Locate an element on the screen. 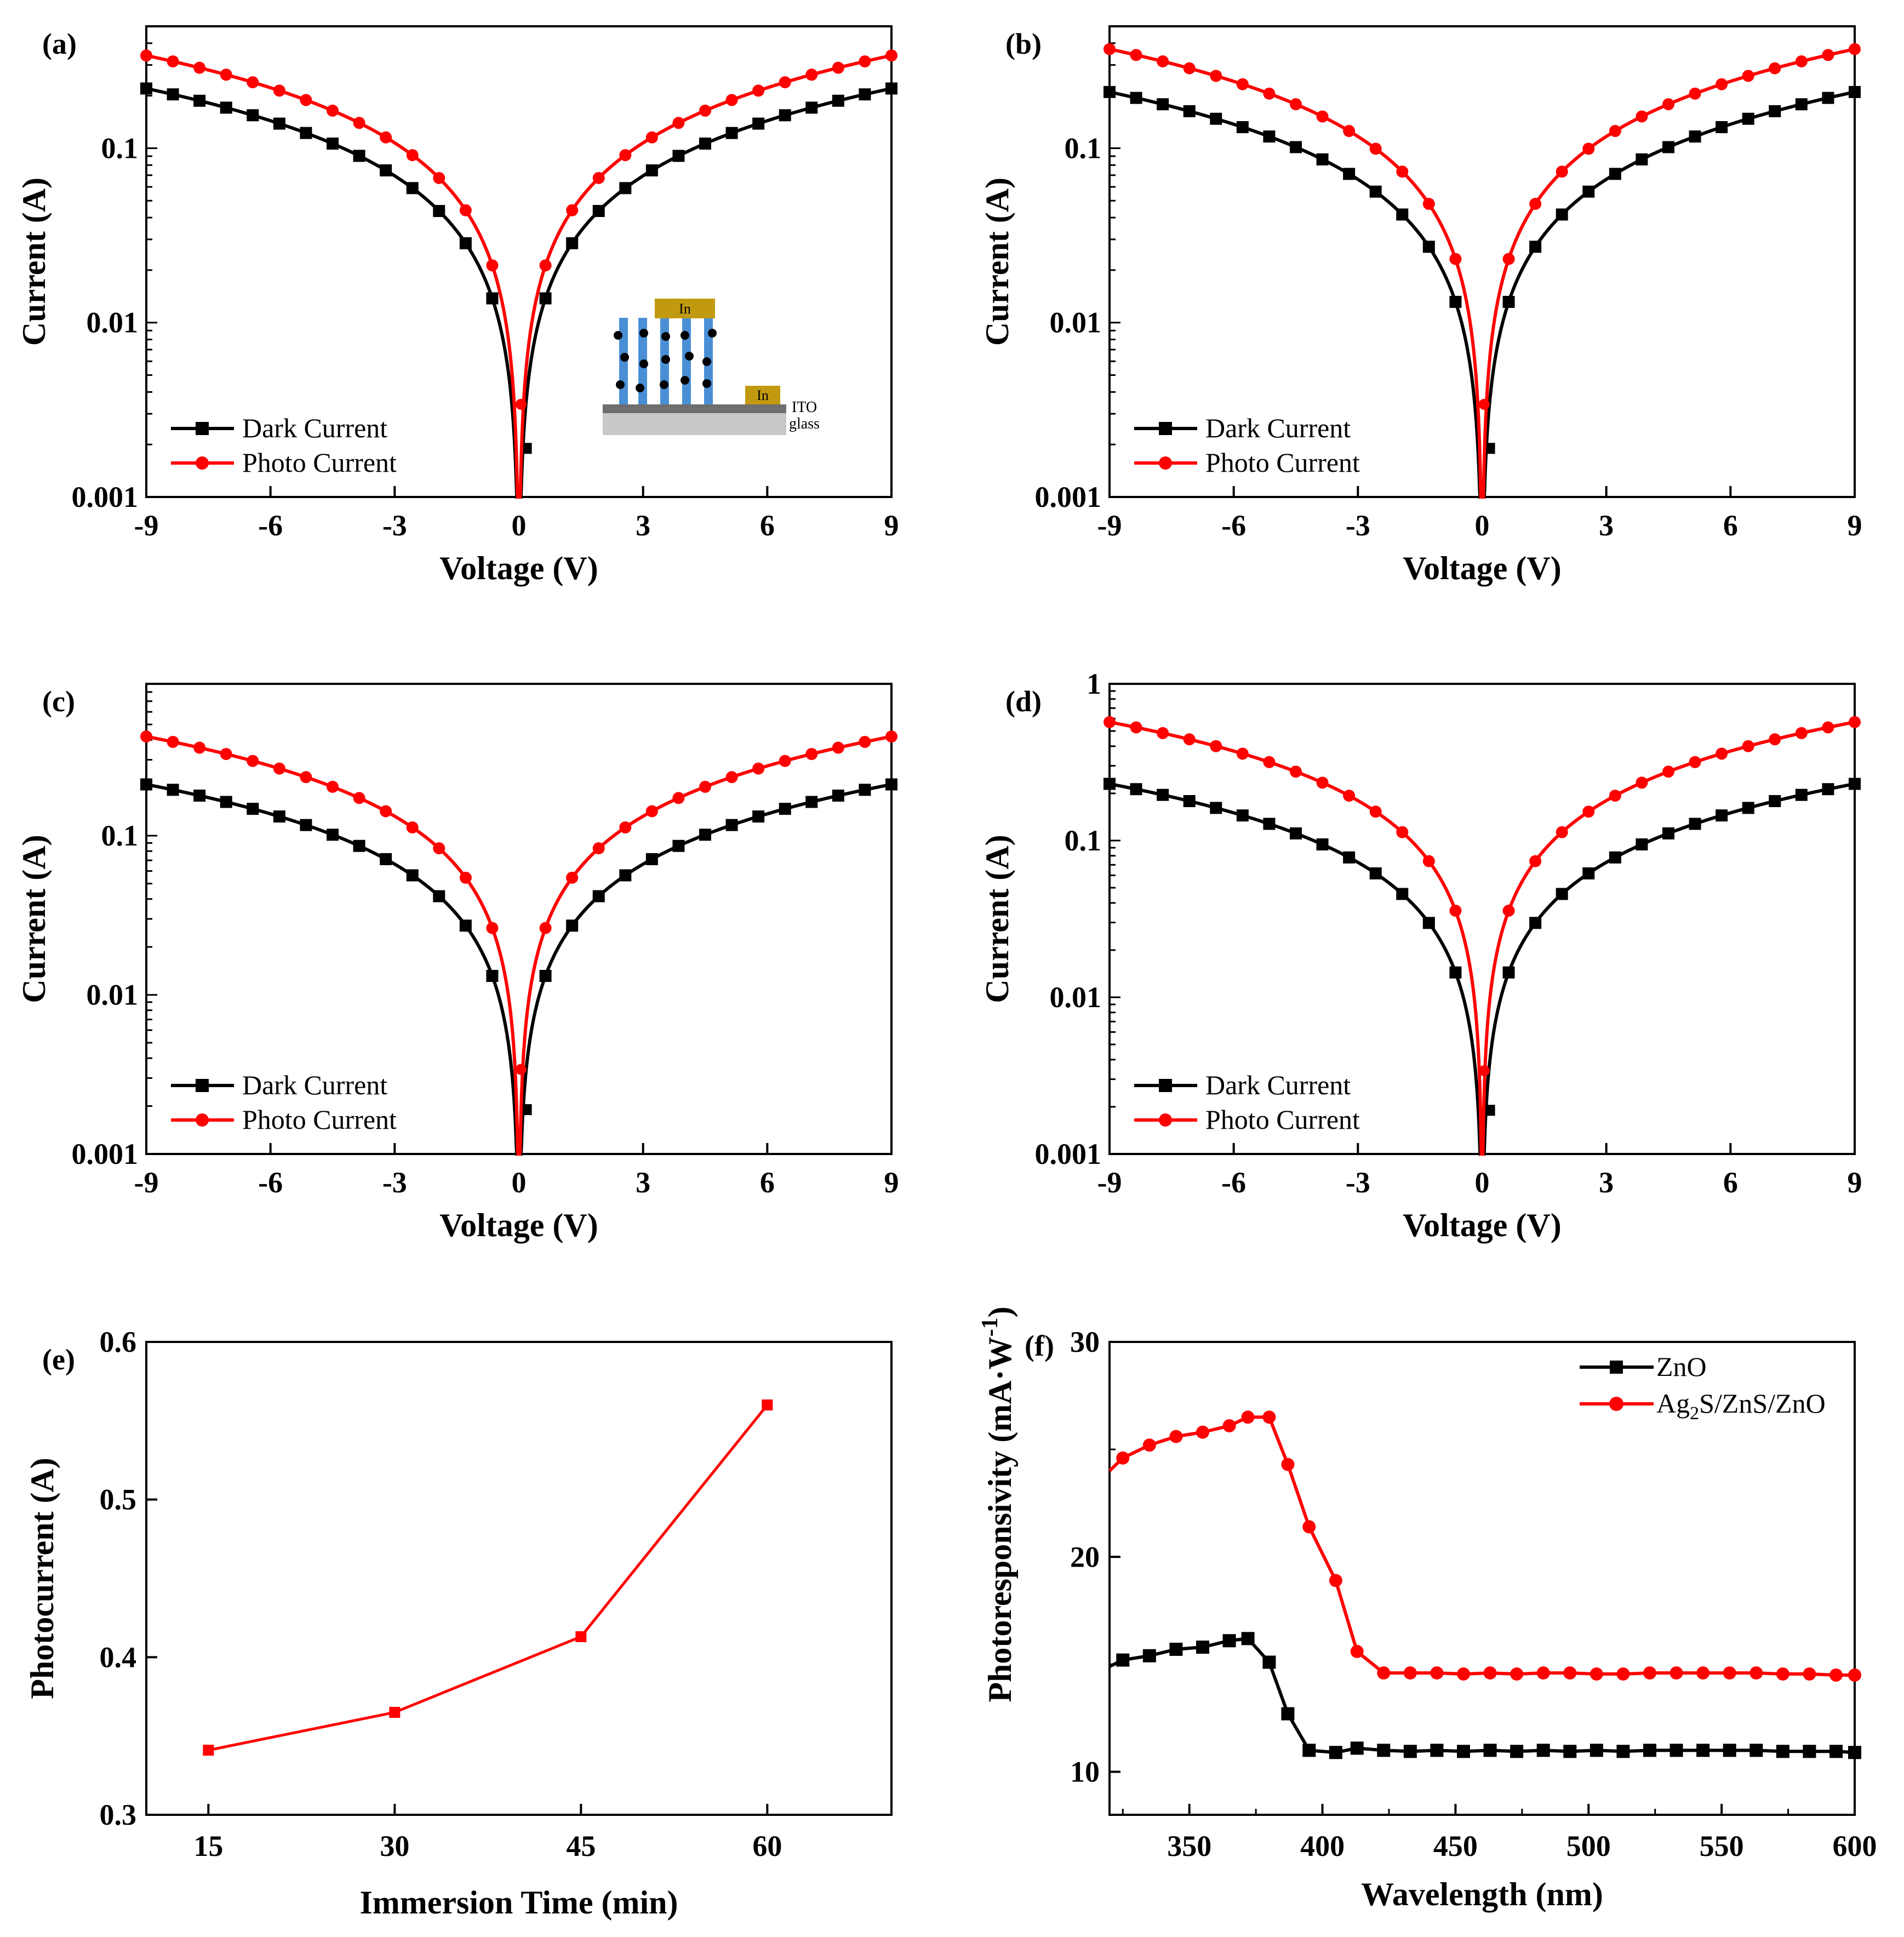 This screenshot has height=1937, width=1904. x-tick-label: 600 is located at coordinates (1855, 1846).